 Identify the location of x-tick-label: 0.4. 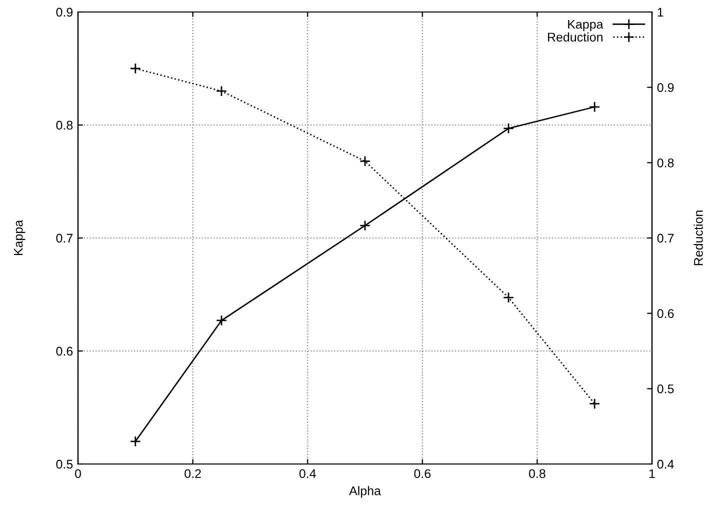
(307, 473).